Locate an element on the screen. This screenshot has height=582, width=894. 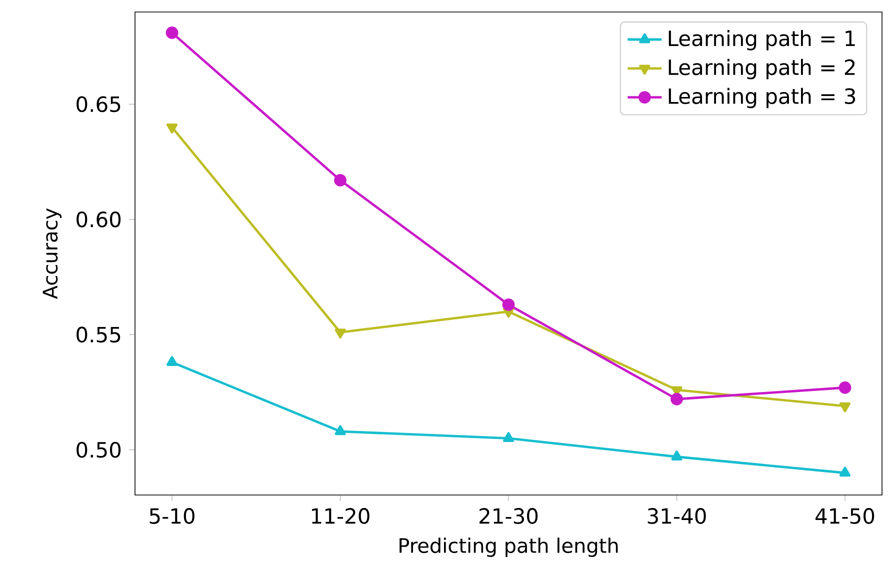
x-tick-label: 41-50 is located at coordinates (845, 516).